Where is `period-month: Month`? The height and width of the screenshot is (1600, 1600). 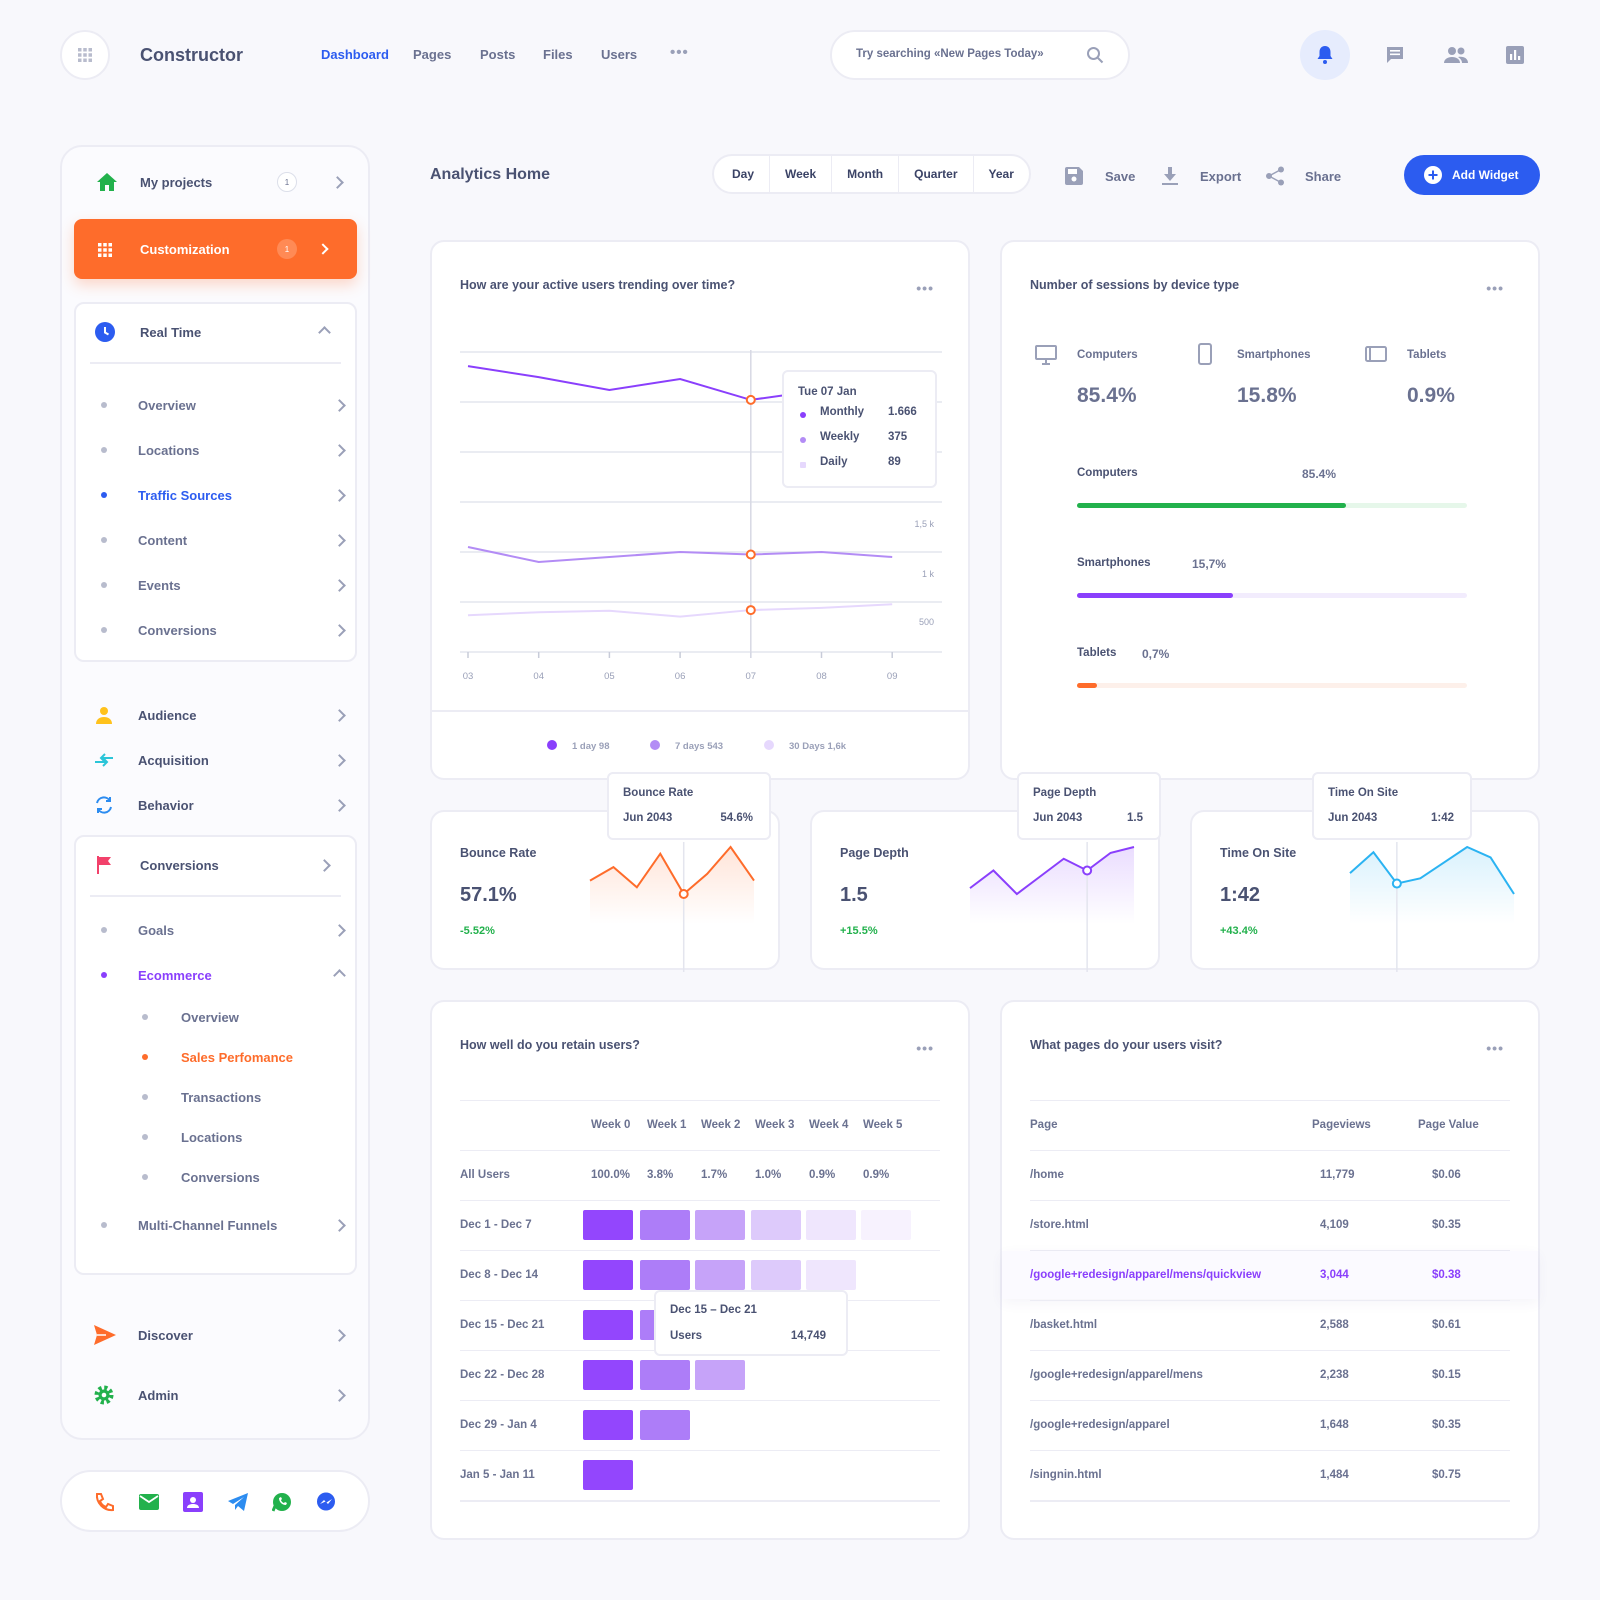 period-month: Month is located at coordinates (864, 174).